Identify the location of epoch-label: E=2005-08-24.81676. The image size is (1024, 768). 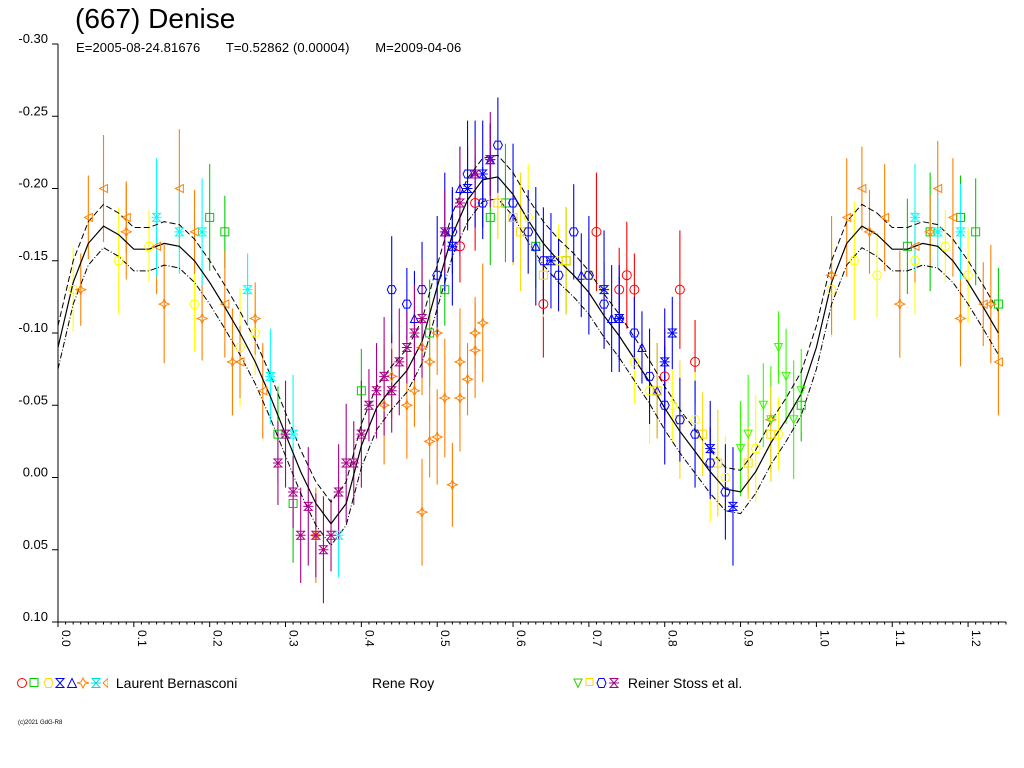
(138, 47).